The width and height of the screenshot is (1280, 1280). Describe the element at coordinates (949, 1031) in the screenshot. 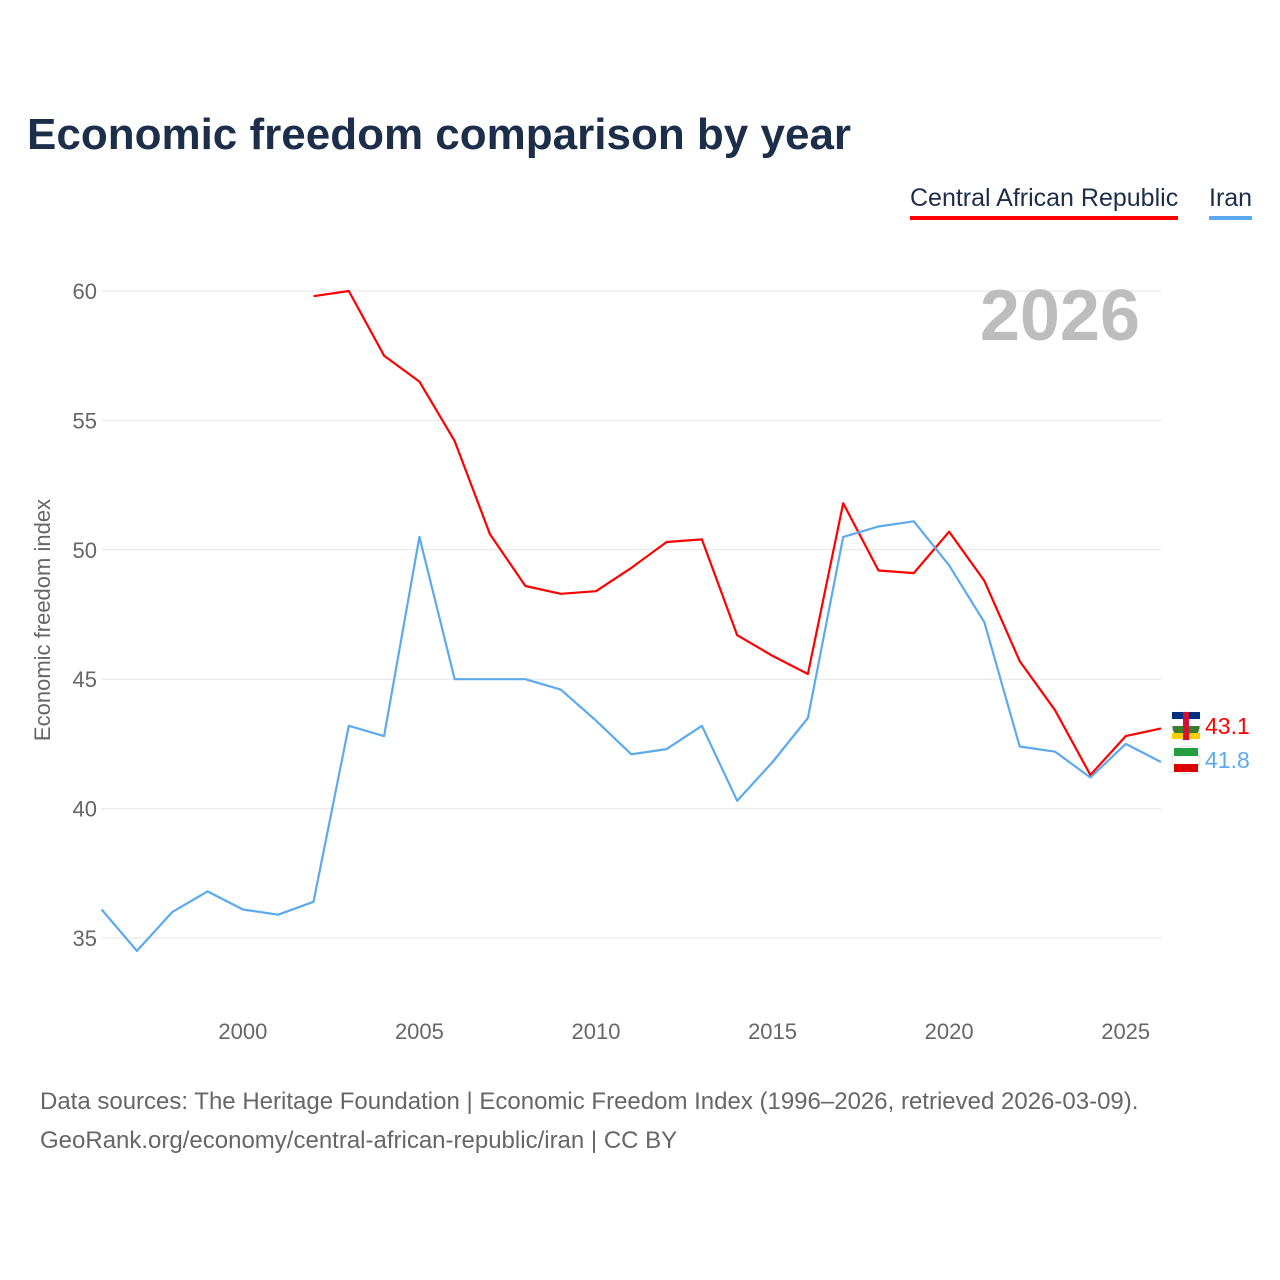

I see `x-tick-label: 2020` at that location.